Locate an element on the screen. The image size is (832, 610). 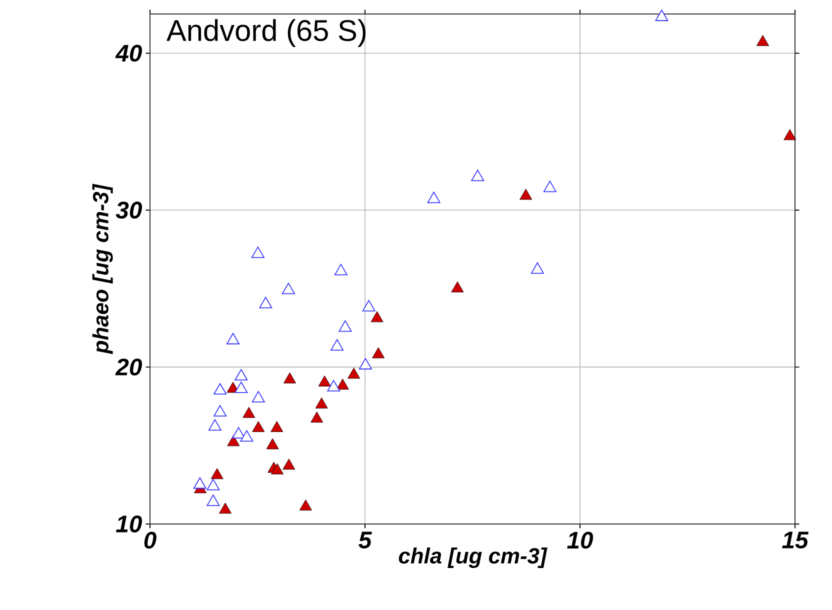
x-tick-label: 10 is located at coordinates (580, 540).